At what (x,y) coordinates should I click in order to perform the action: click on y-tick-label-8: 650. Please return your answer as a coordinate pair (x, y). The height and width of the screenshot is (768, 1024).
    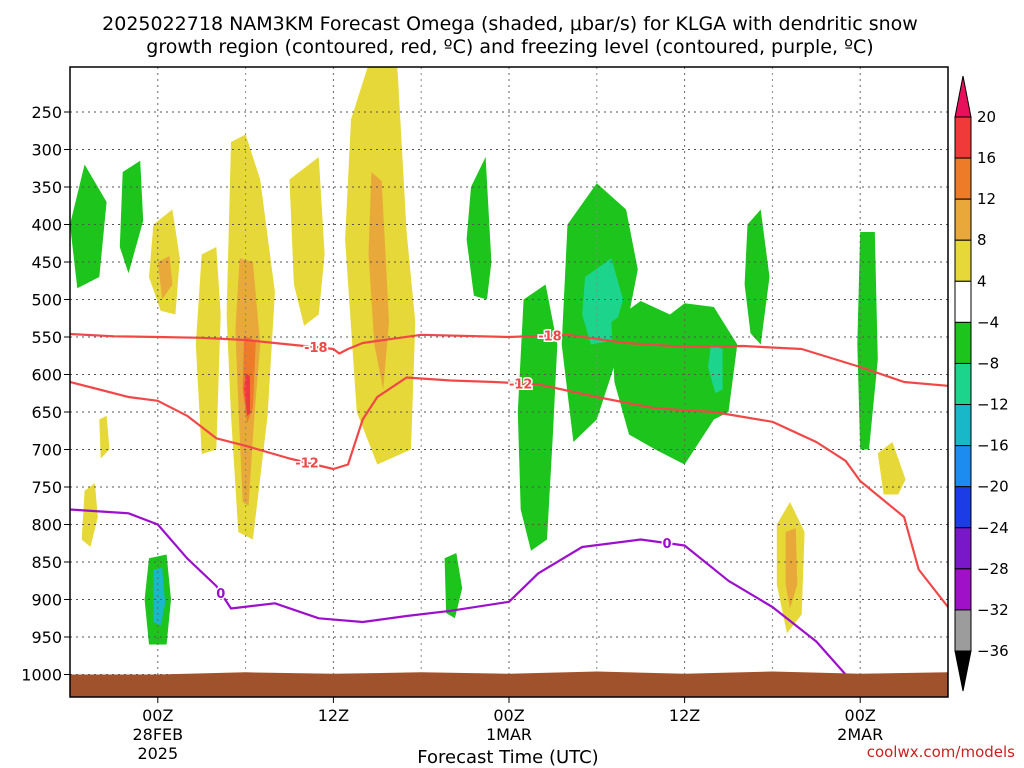
    Looking at the image, I should click on (46, 412).